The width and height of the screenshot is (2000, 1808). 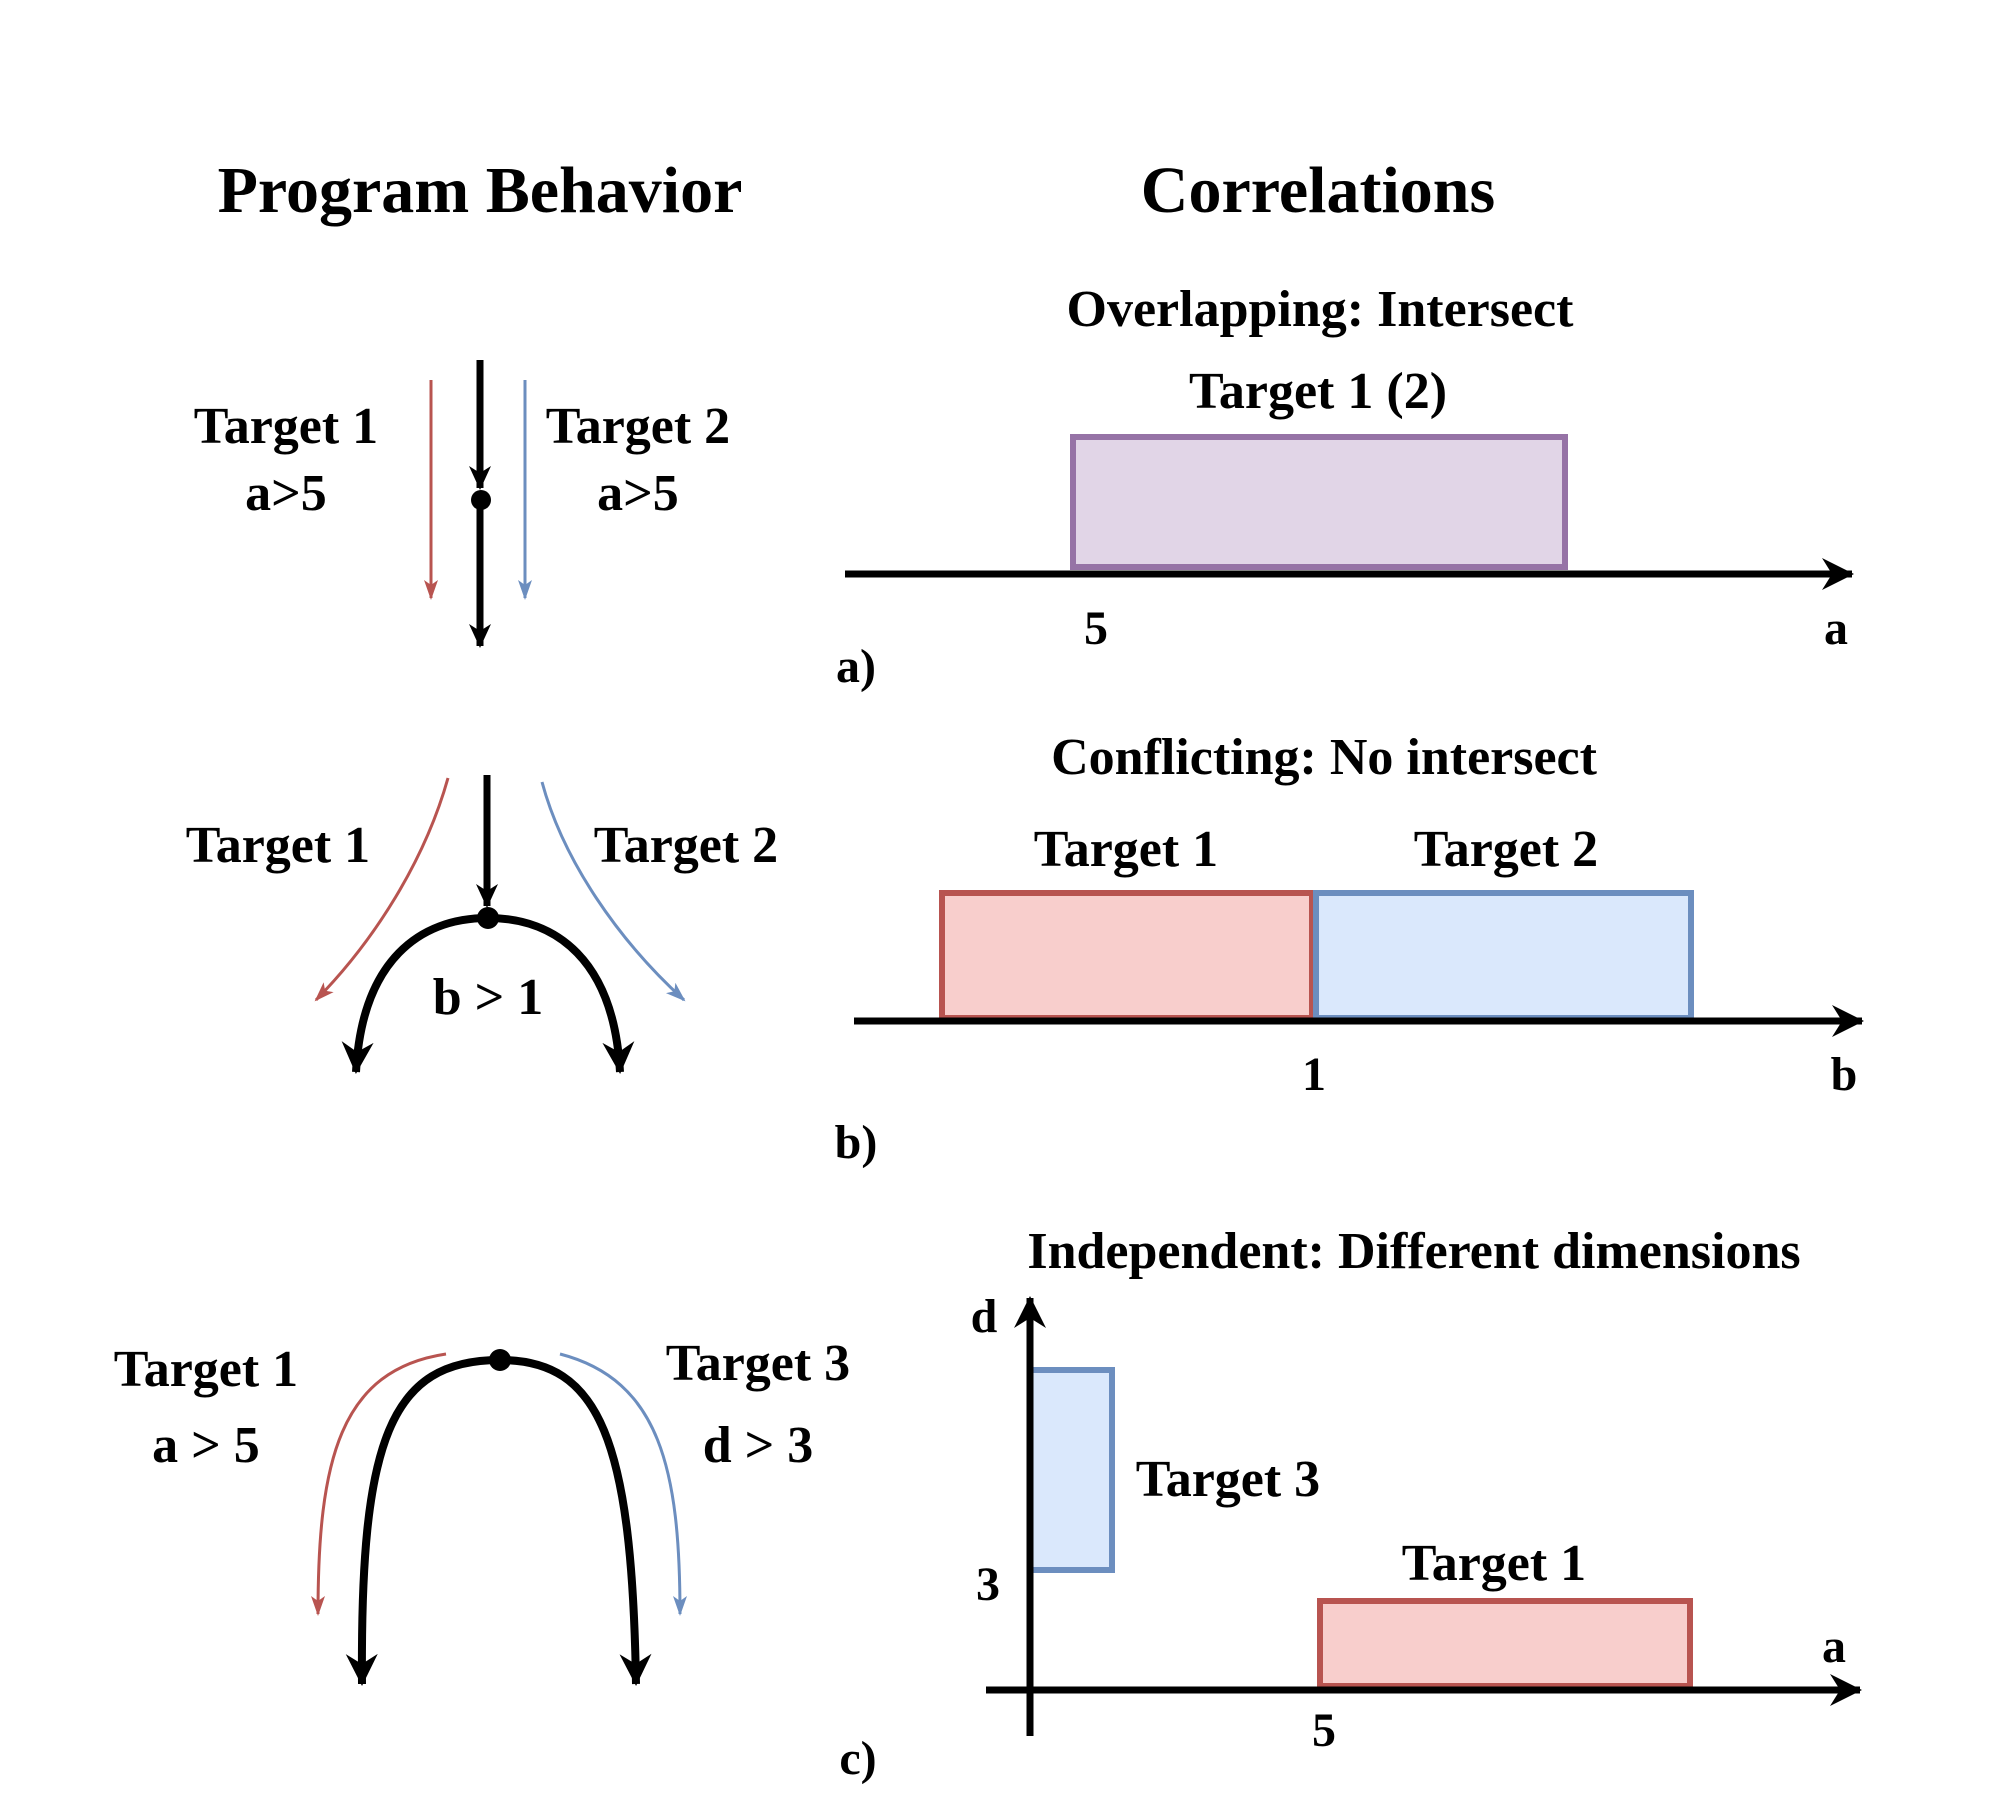 I want to click on program-behavior-heading: Program Behavior, so click(x=480, y=190).